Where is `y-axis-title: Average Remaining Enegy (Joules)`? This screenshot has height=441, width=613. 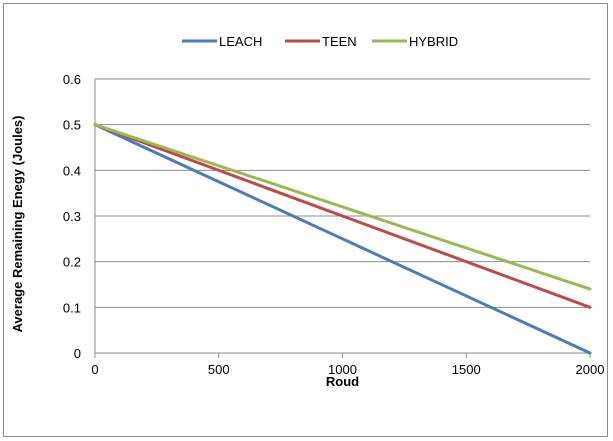
y-axis-title: Average Remaining Enegy (Joules) is located at coordinates (17, 224).